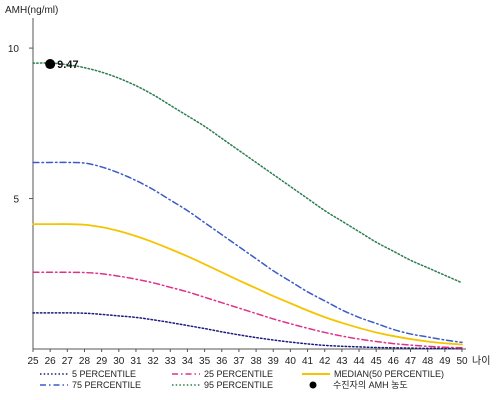 The height and width of the screenshot is (400, 500). Describe the element at coordinates (481, 361) in the screenshot. I see `x-axis-title: 나이` at that location.